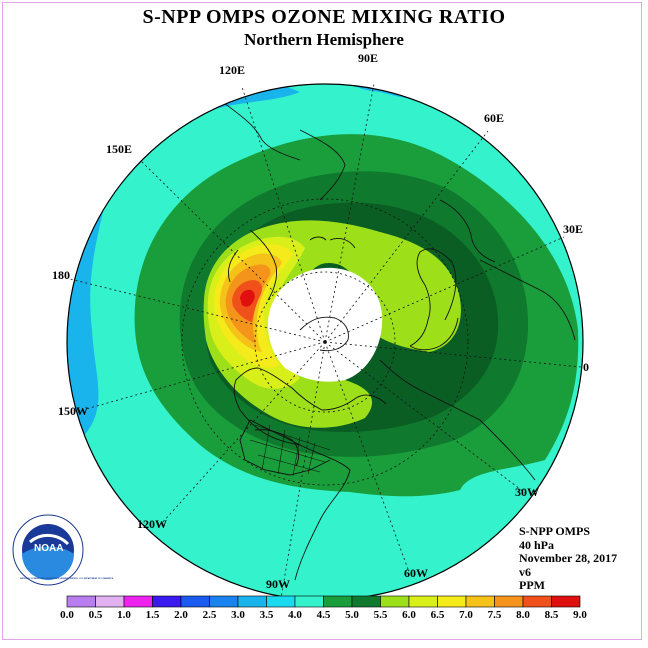 The image size is (648, 648). I want to click on colorbar-tick-label: 3.0, so click(238, 615).